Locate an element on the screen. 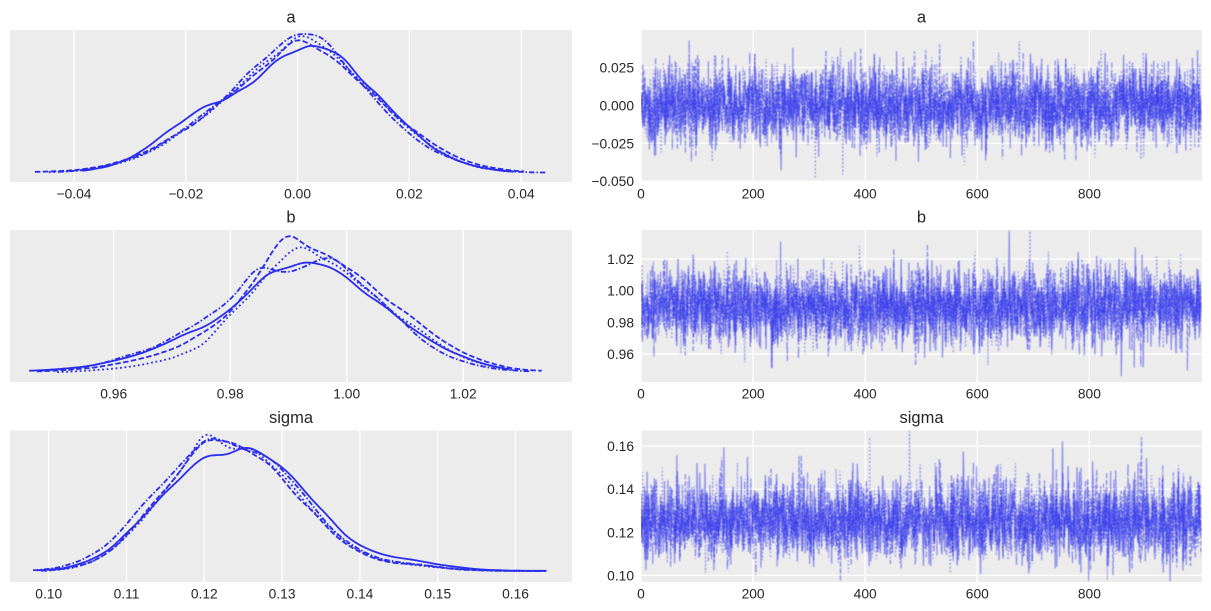  svg-text: 0.04 is located at coordinates (521, 194).